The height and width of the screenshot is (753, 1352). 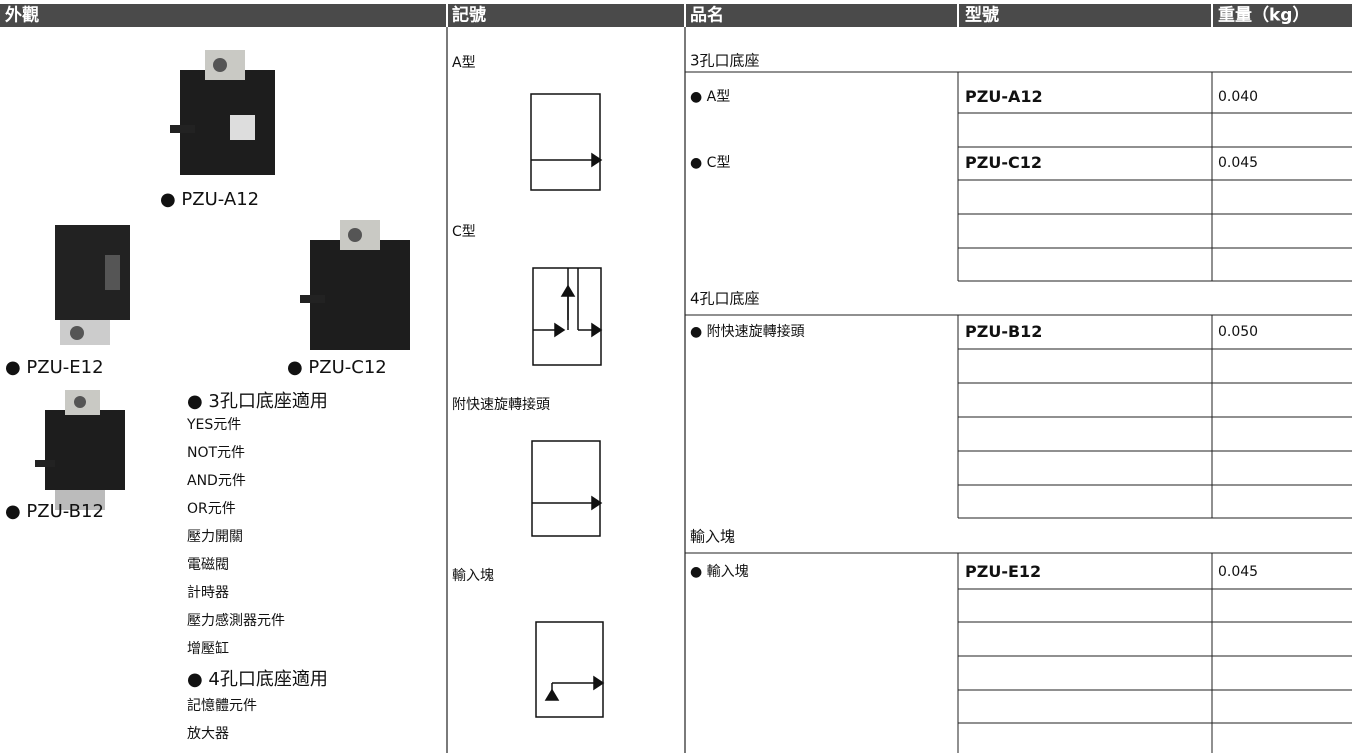 What do you see at coordinates (710, 97) in the screenshot?
I see `item-name: ● A型` at bounding box center [710, 97].